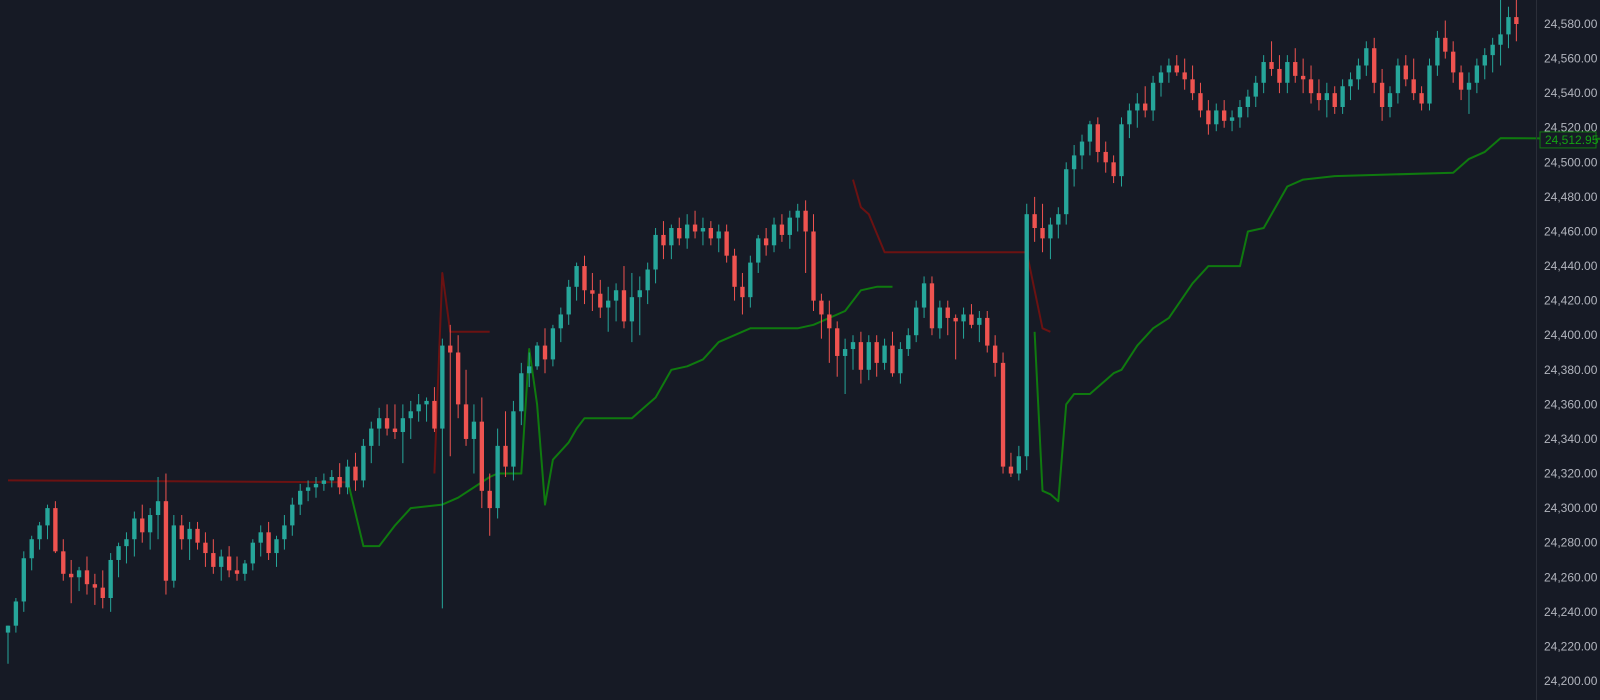 The height and width of the screenshot is (700, 1600). Describe the element at coordinates (1569, 140) in the screenshot. I see `last-value-marker: 24,512.95` at that location.